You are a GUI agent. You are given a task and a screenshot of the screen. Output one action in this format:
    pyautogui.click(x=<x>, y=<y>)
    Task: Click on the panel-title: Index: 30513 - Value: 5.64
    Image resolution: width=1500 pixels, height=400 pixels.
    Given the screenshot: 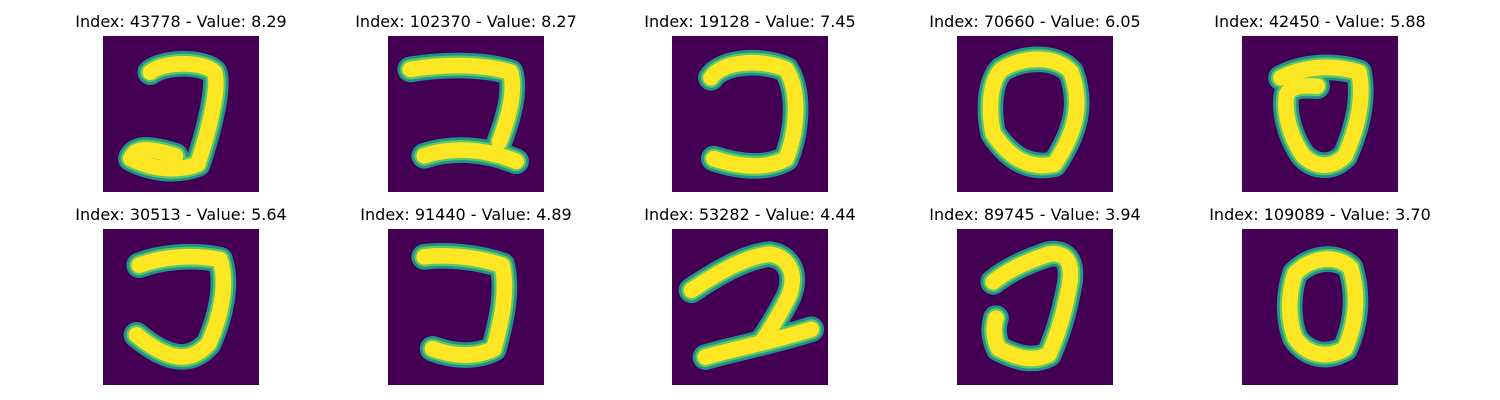 What is the action you would take?
    pyautogui.click(x=181, y=214)
    